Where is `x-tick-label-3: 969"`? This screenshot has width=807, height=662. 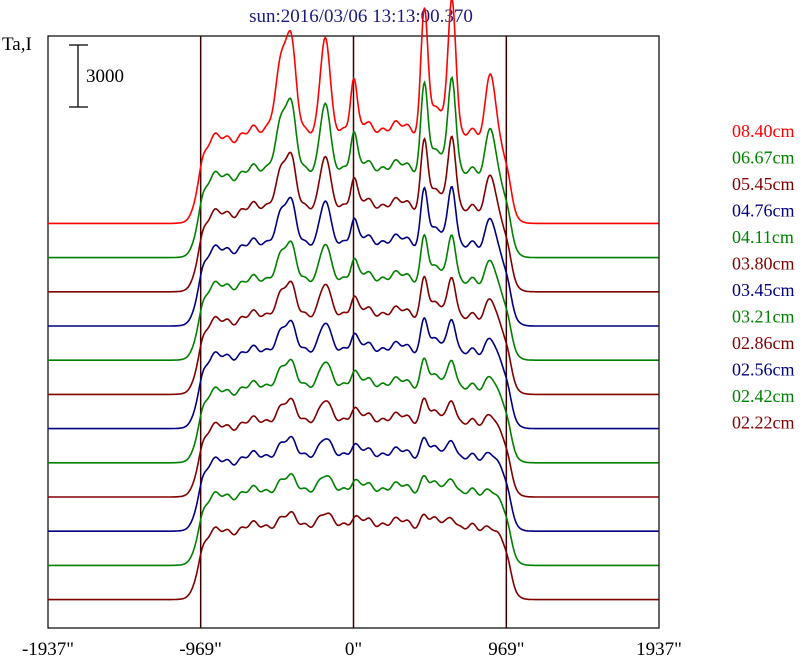
x-tick-label-3: 969" is located at coordinates (506, 649).